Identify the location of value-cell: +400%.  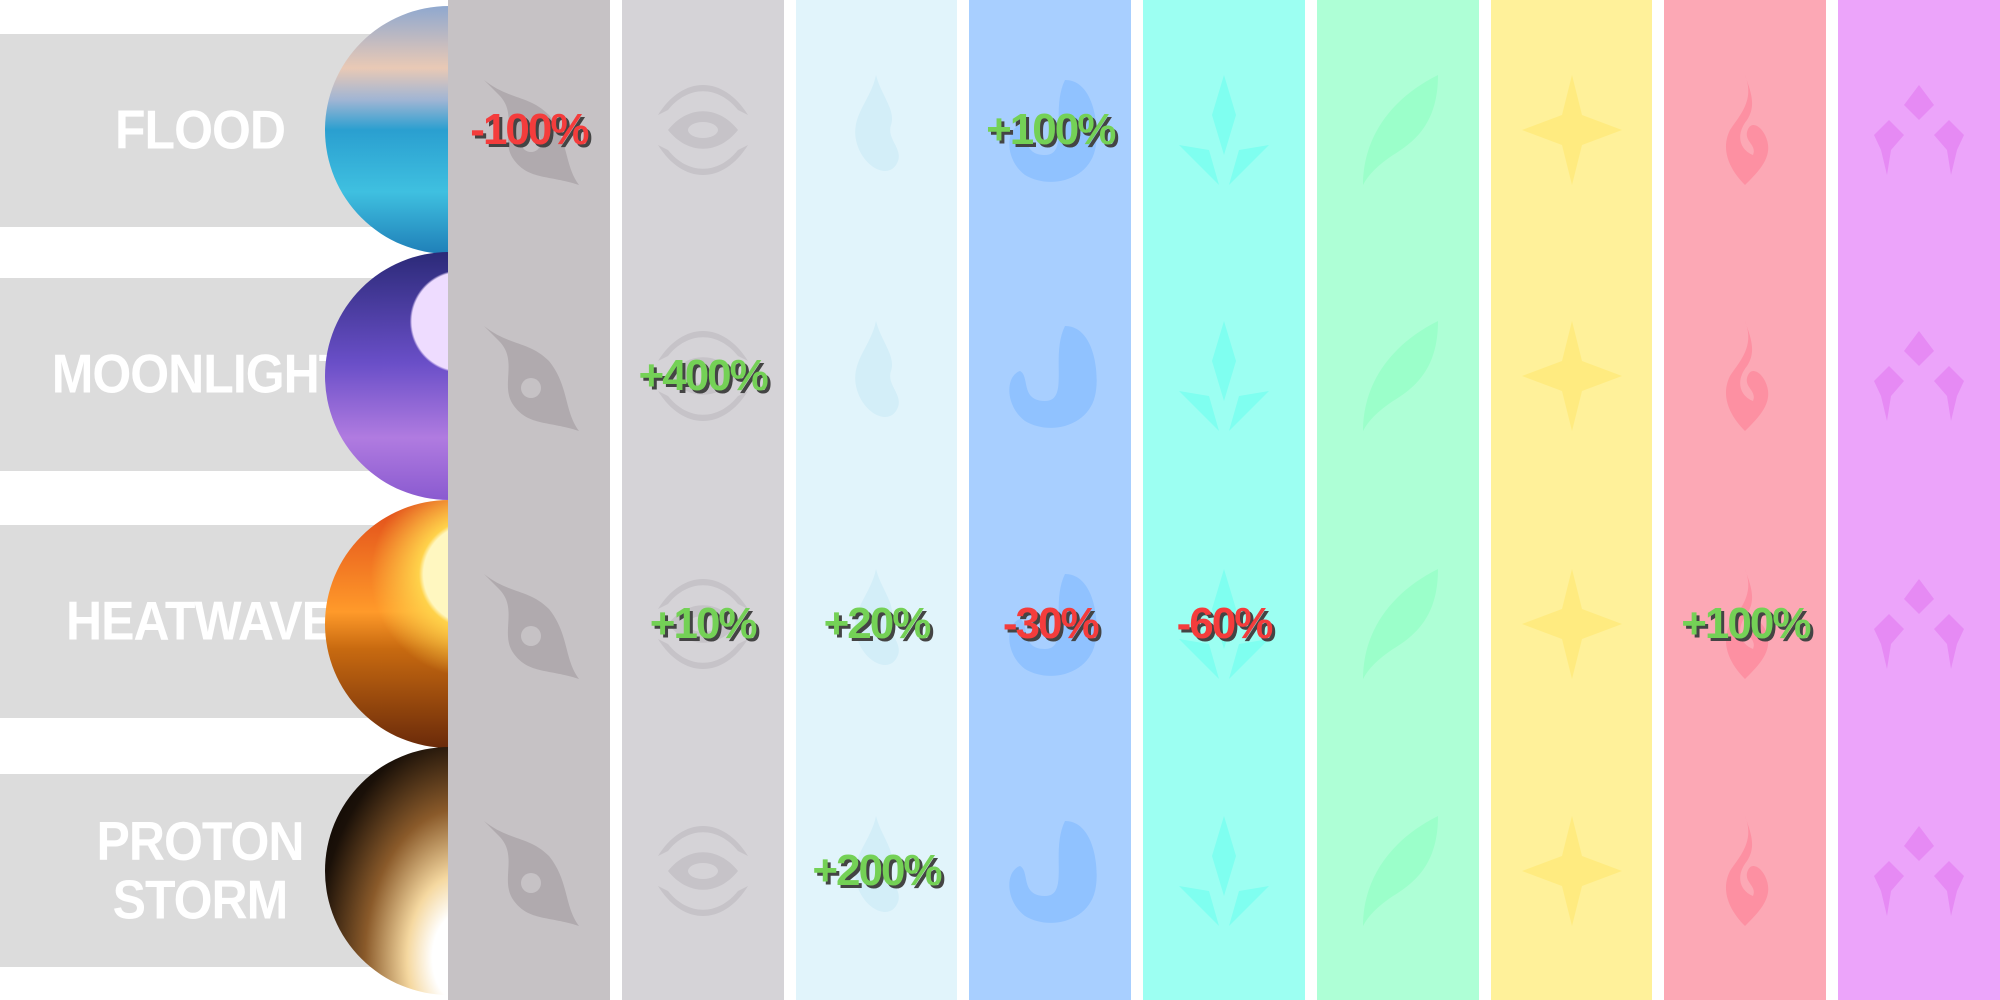
(703, 376).